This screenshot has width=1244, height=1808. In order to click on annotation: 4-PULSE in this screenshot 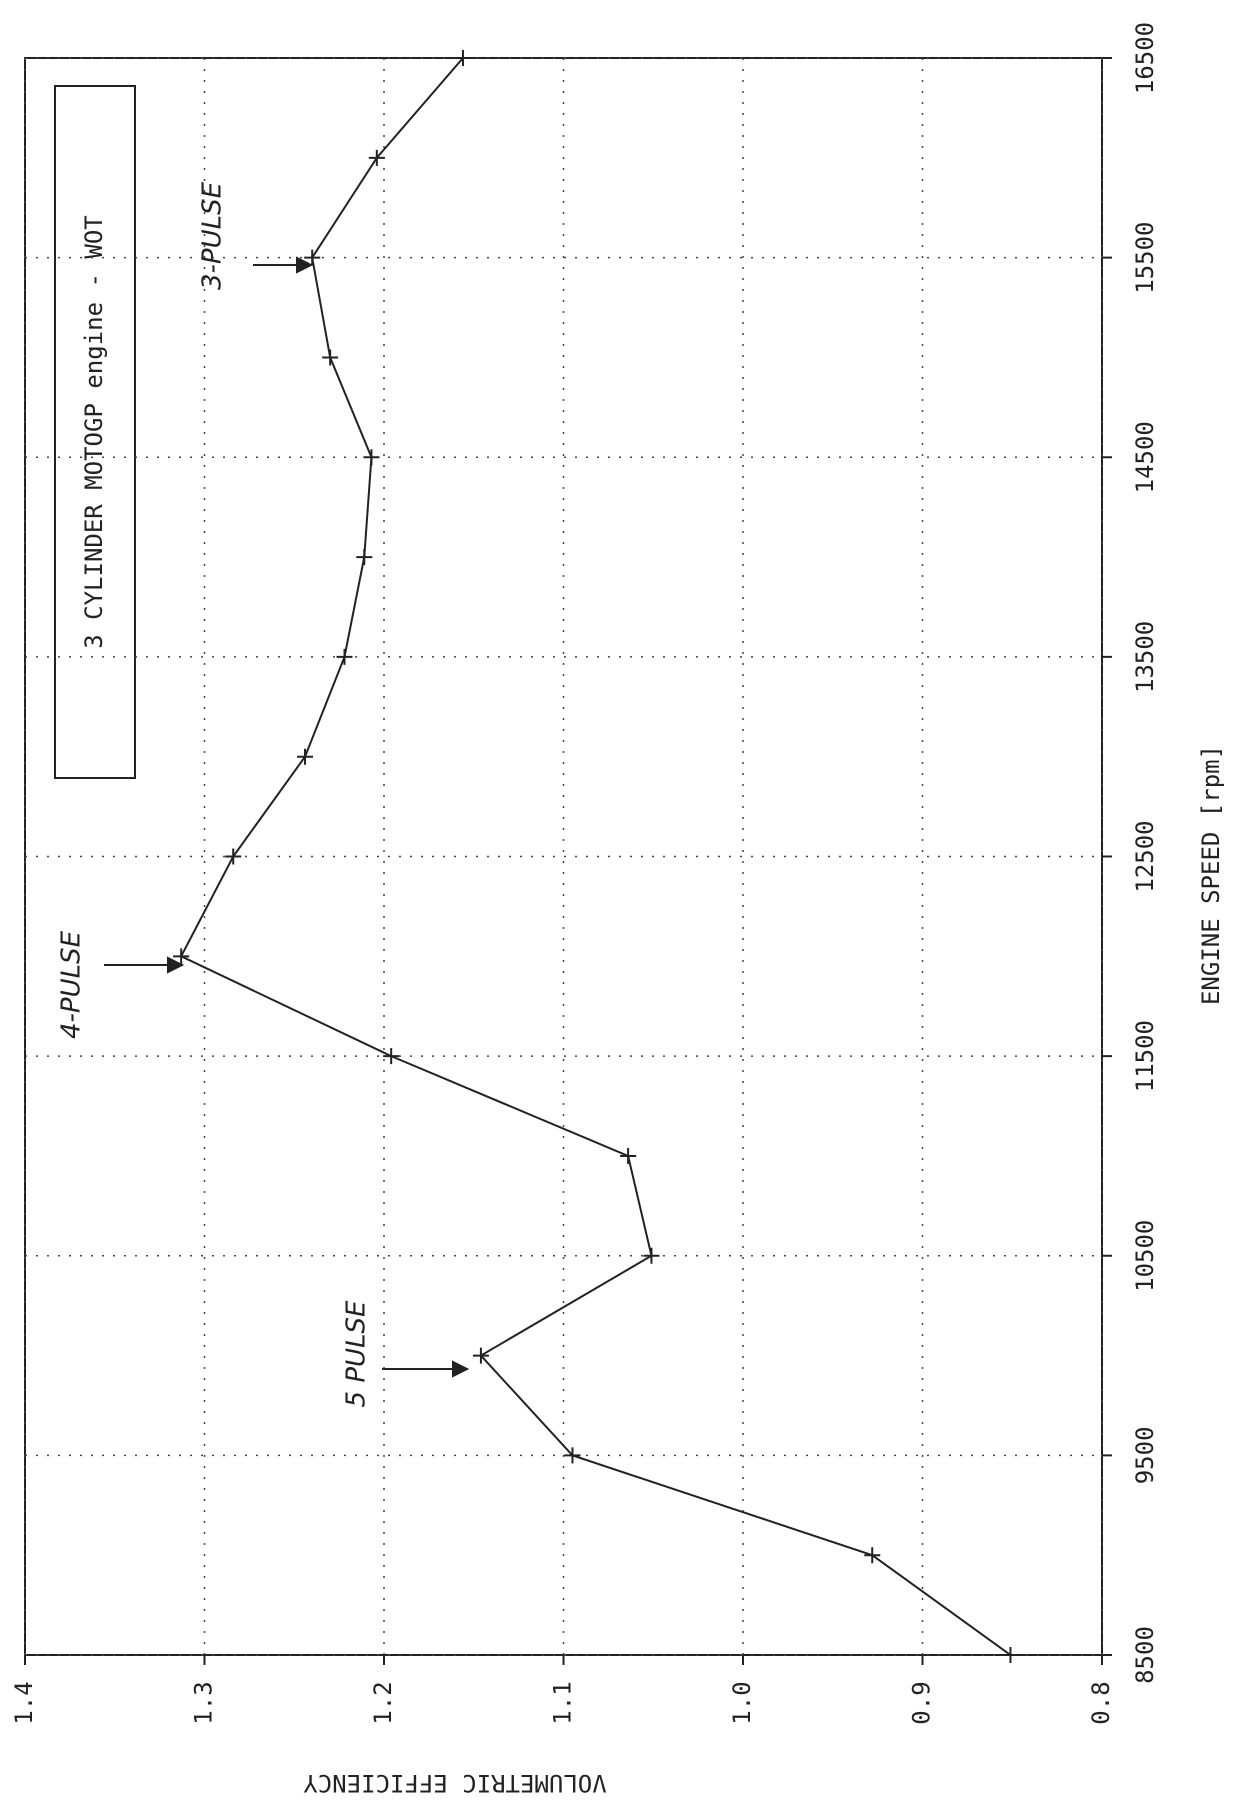, I will do `click(72, 984)`.